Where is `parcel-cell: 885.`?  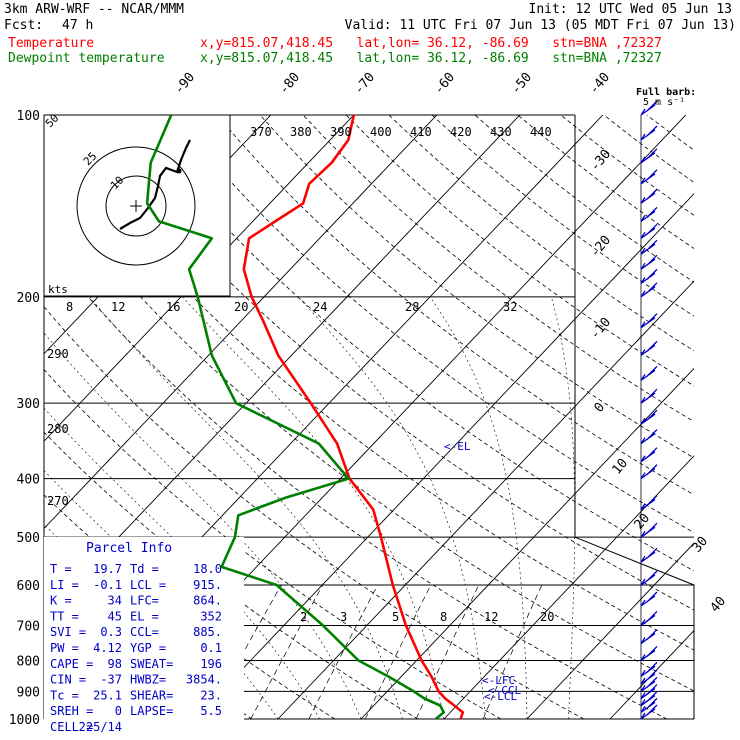 parcel-cell: 885. is located at coordinates (207, 632).